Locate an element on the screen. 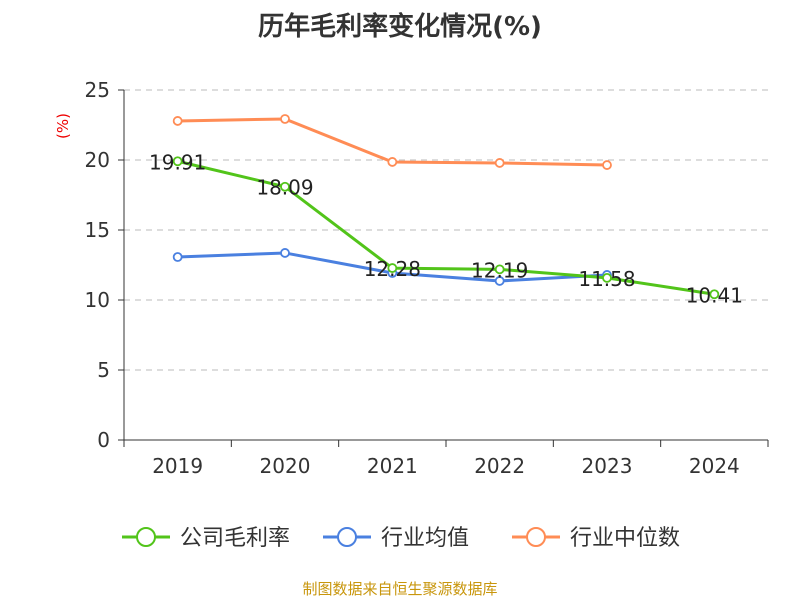 The width and height of the screenshot is (800, 600). data-label: 19.91 is located at coordinates (177, 162).